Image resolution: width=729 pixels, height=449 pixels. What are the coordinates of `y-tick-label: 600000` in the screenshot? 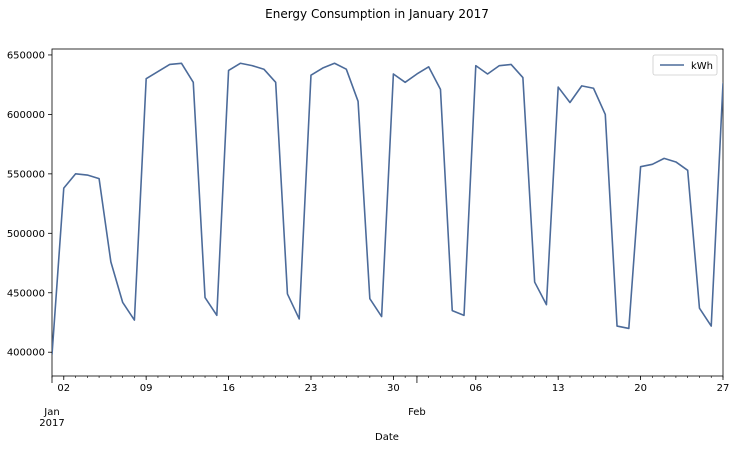 It's located at (26, 115).